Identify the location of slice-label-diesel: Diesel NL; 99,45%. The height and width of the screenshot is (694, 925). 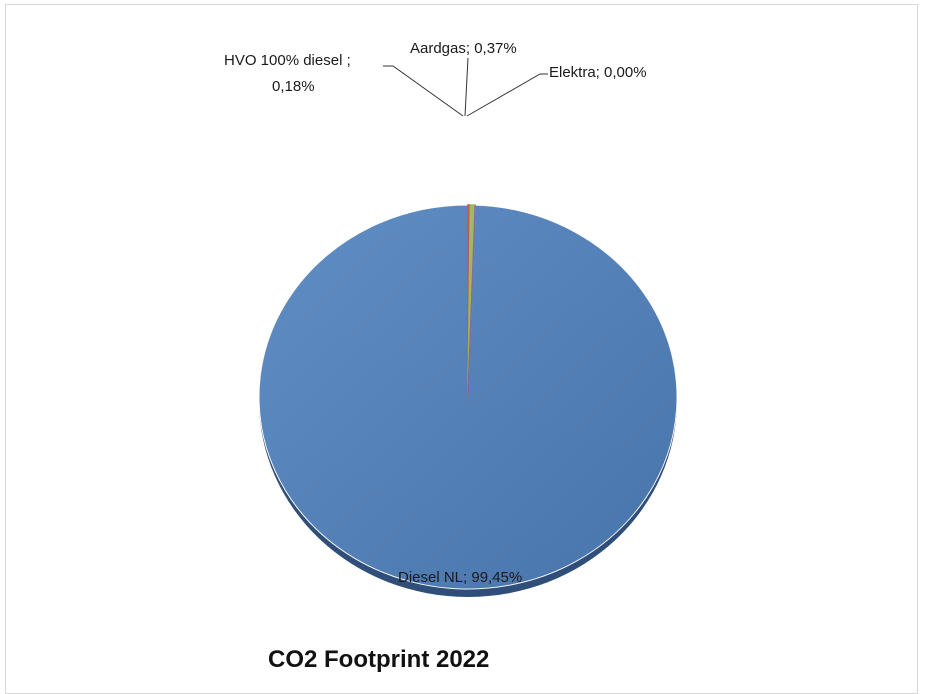
(460, 577).